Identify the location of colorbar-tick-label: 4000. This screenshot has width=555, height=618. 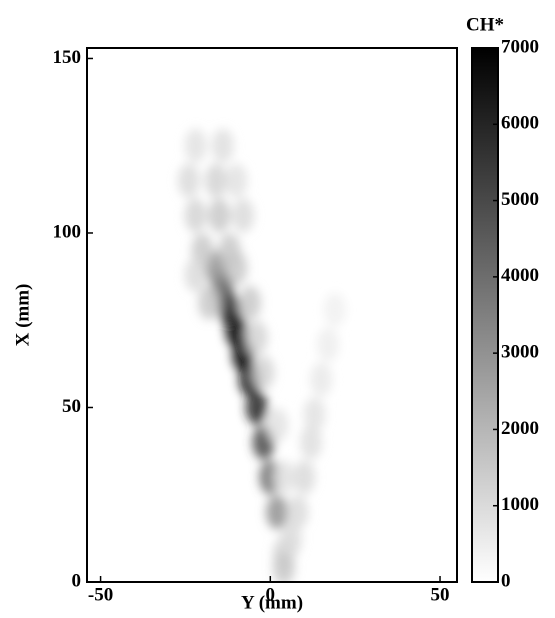
(520, 275).